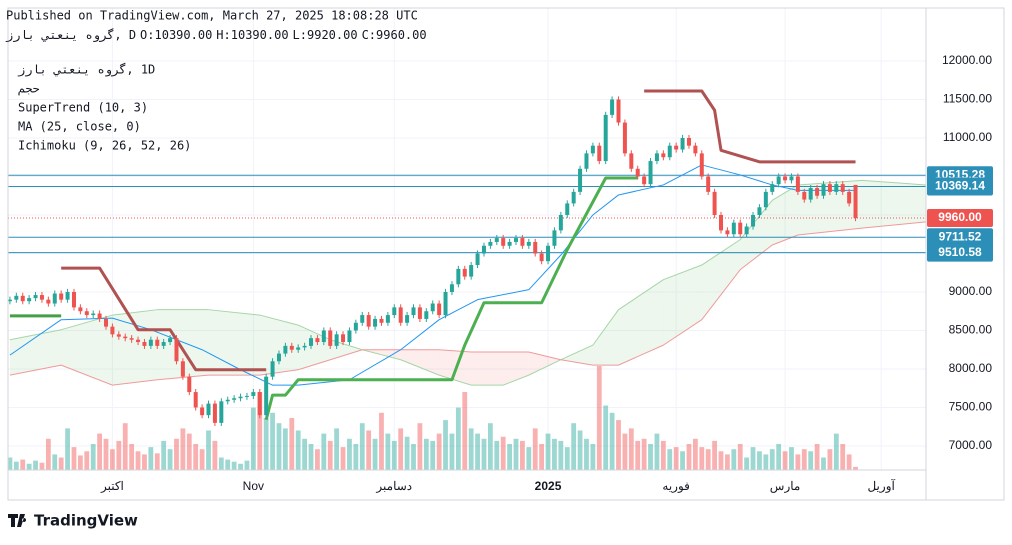 This screenshot has width=1012, height=545. I want to click on x-tick-label: Nov, so click(253, 486).